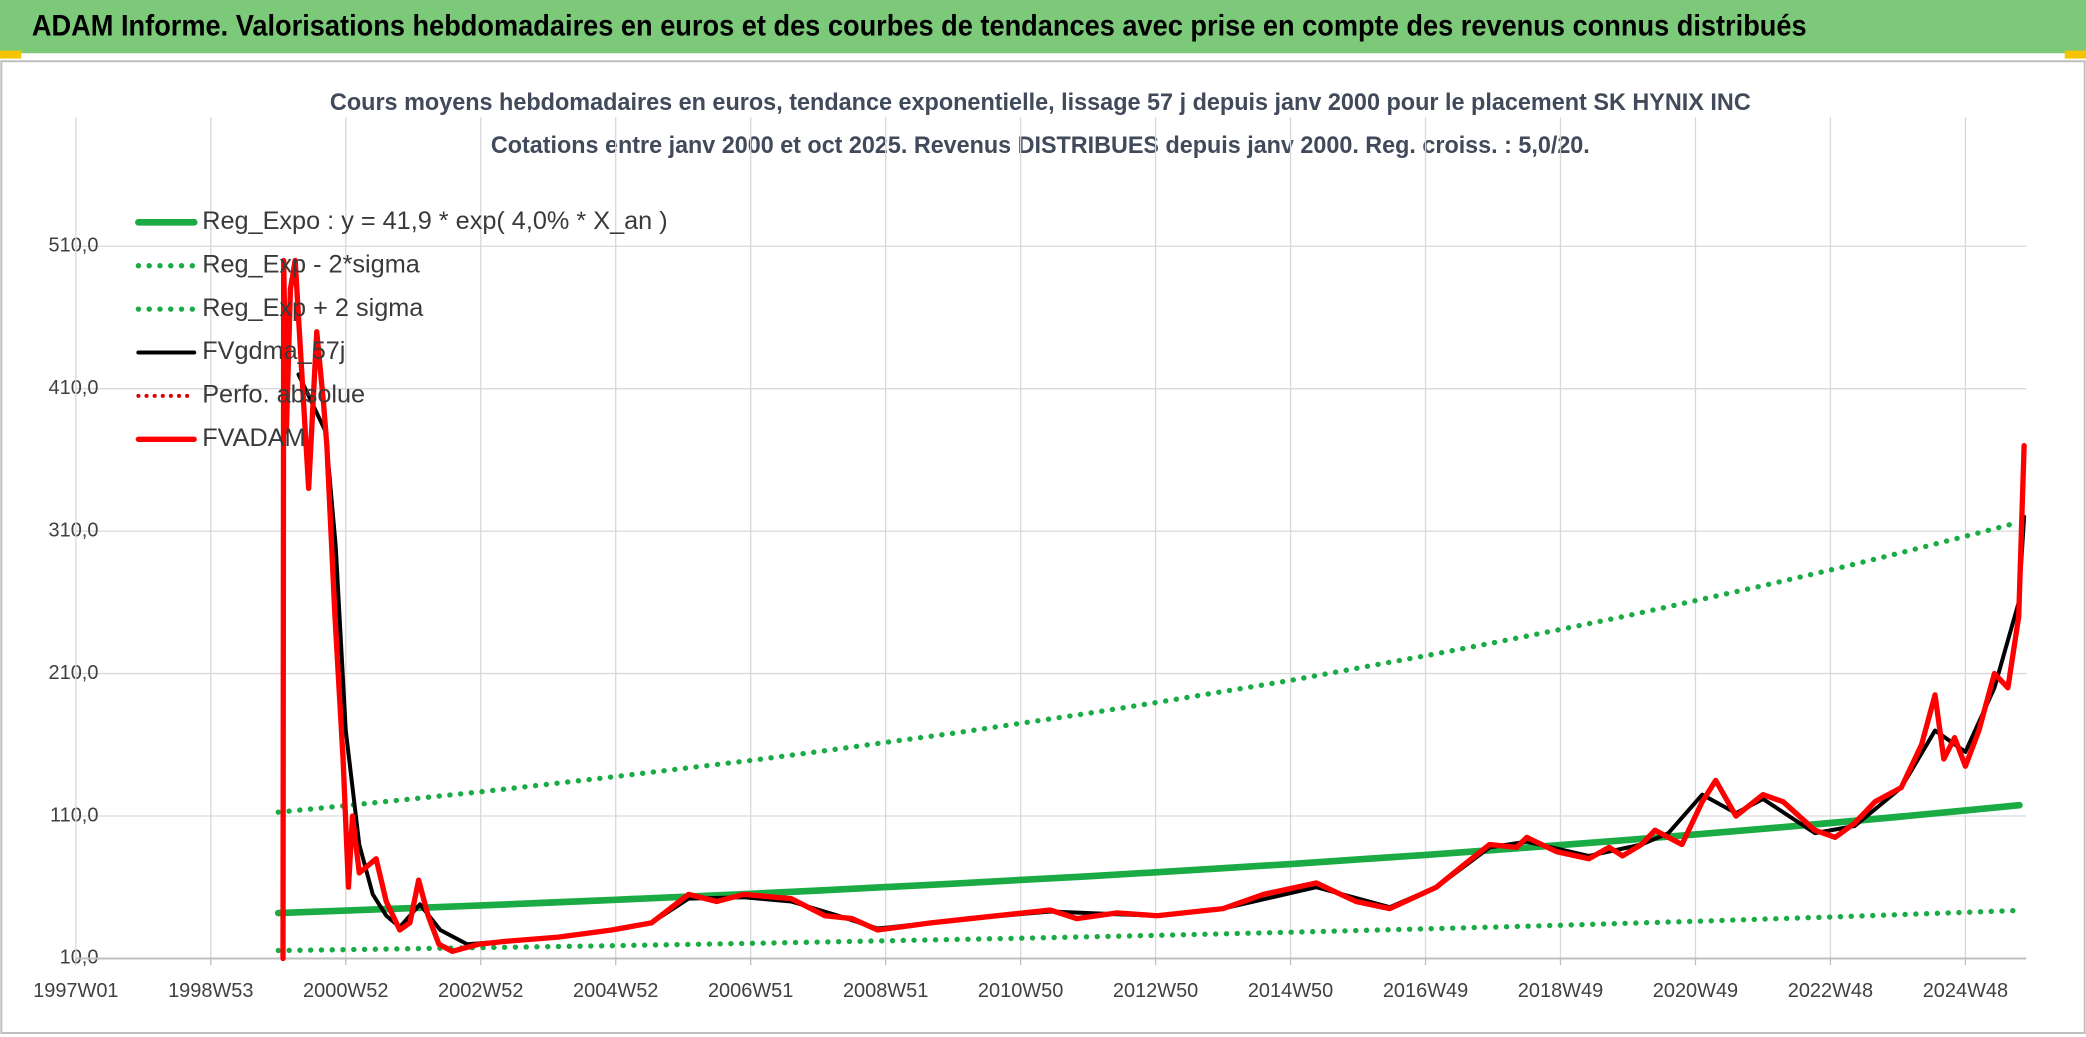 This screenshot has height=1037, width=2086. I want to click on x-tick-label: 2006W51, so click(750, 991).